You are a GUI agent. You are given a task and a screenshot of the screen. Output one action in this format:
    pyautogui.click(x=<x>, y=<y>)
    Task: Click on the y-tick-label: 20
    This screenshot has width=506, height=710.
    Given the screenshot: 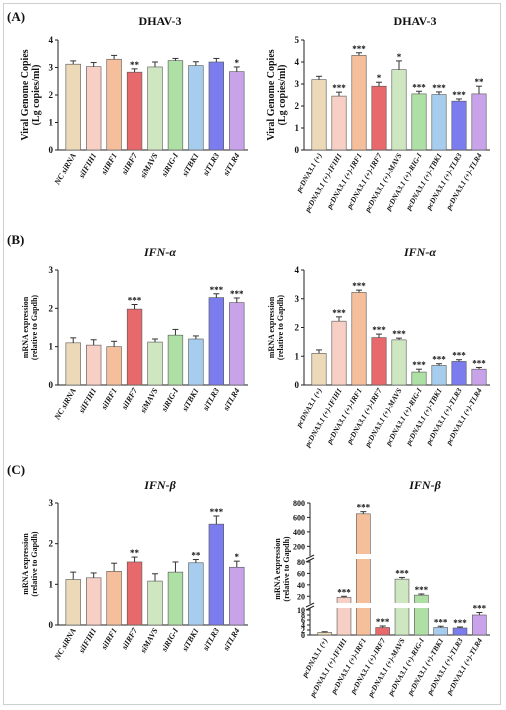 What is the action you would take?
    pyautogui.click(x=301, y=596)
    